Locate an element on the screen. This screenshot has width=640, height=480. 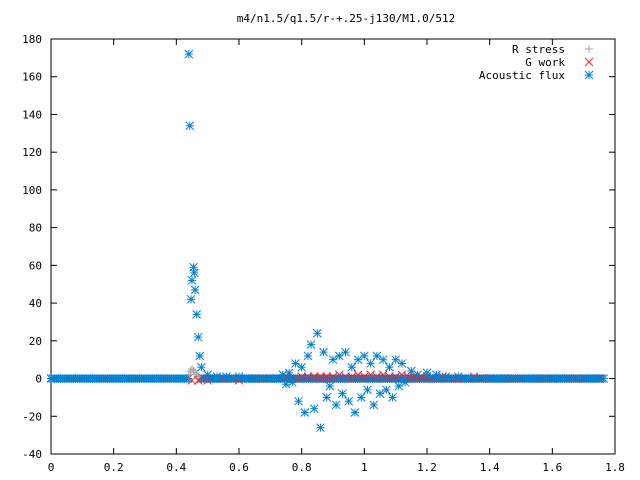
x-tick-label: 1.8 is located at coordinates (615, 467).